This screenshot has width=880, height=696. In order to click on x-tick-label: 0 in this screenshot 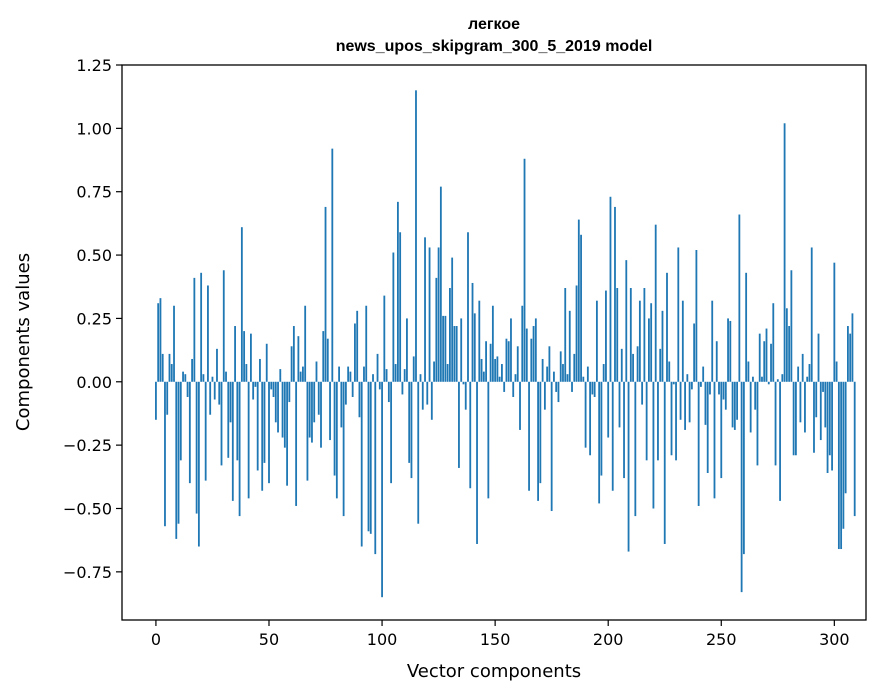, I will do `click(156, 639)`.